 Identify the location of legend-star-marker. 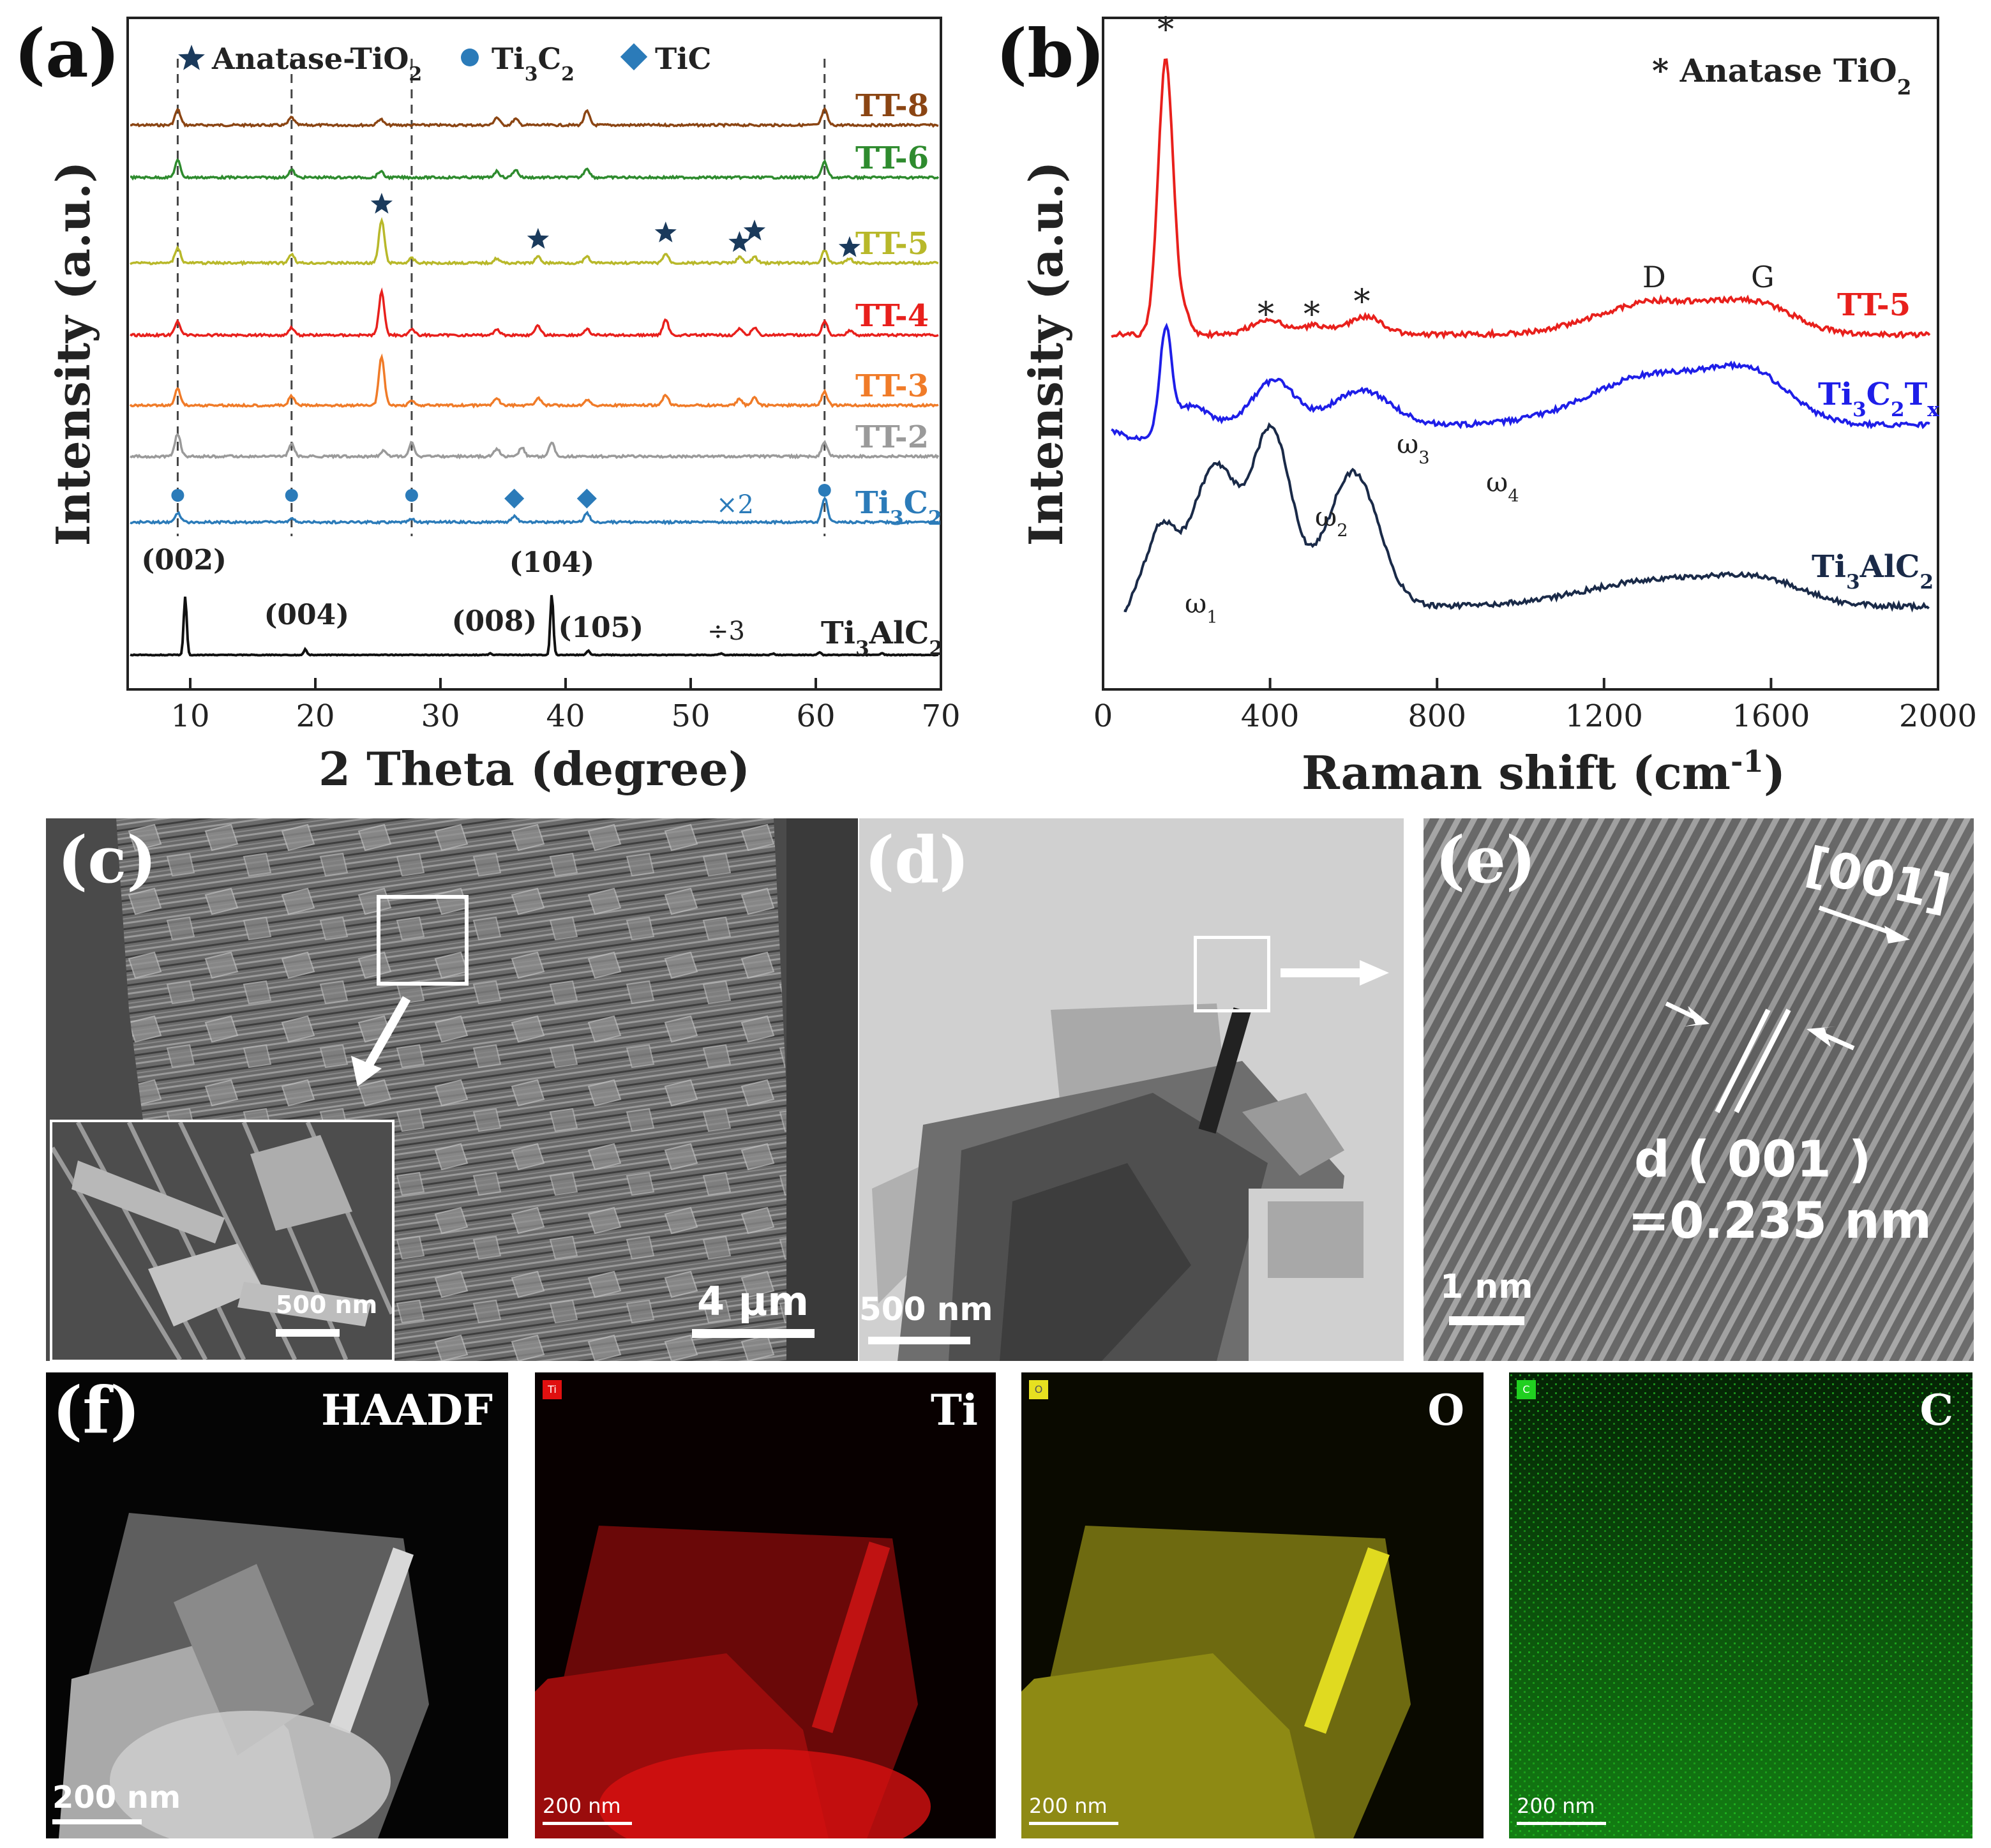
(191, 57).